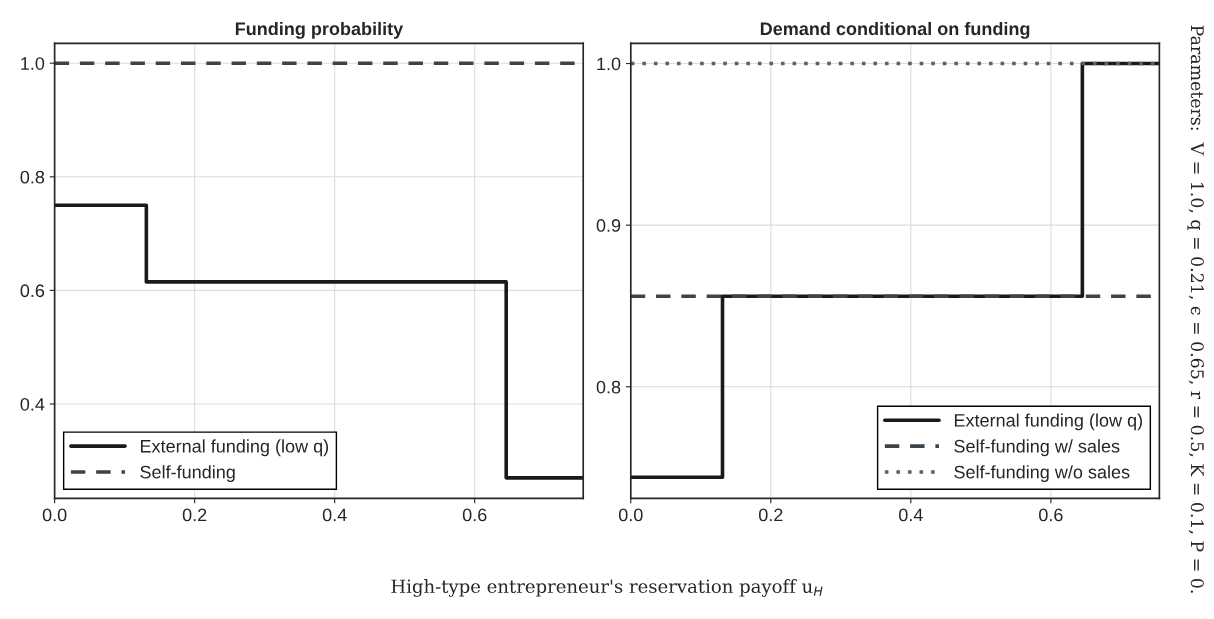 The width and height of the screenshot is (1214, 619). What do you see at coordinates (1037, 448) in the screenshot?
I see `legend-label: Self-funding w/ sales` at bounding box center [1037, 448].